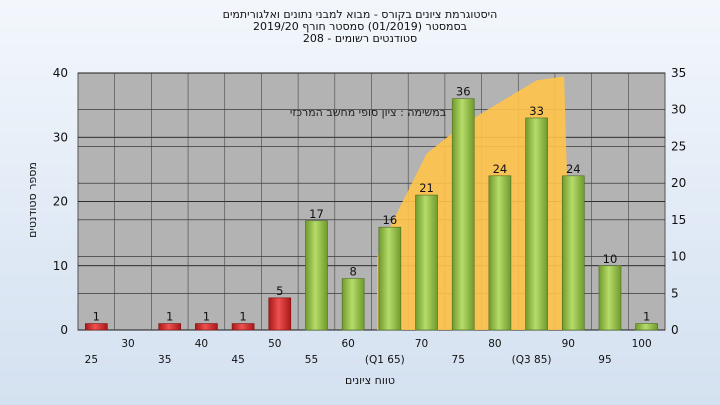  What do you see at coordinates (370, 380) in the screenshot?
I see `x-axis-title: טווח ציונים` at bounding box center [370, 380].